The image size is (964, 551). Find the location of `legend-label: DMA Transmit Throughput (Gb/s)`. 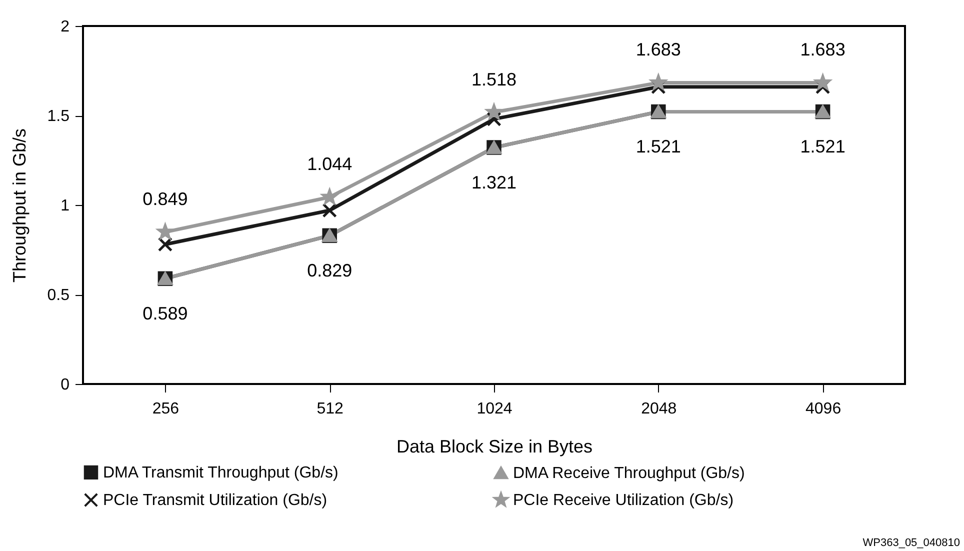

legend-label: DMA Transmit Throughput (Gb/s) is located at coordinates (220, 473).